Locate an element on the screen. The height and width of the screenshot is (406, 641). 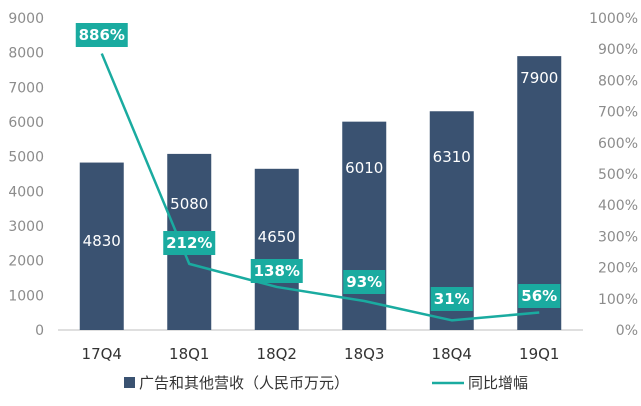
legend-bar-swatch is located at coordinates (129, 382).